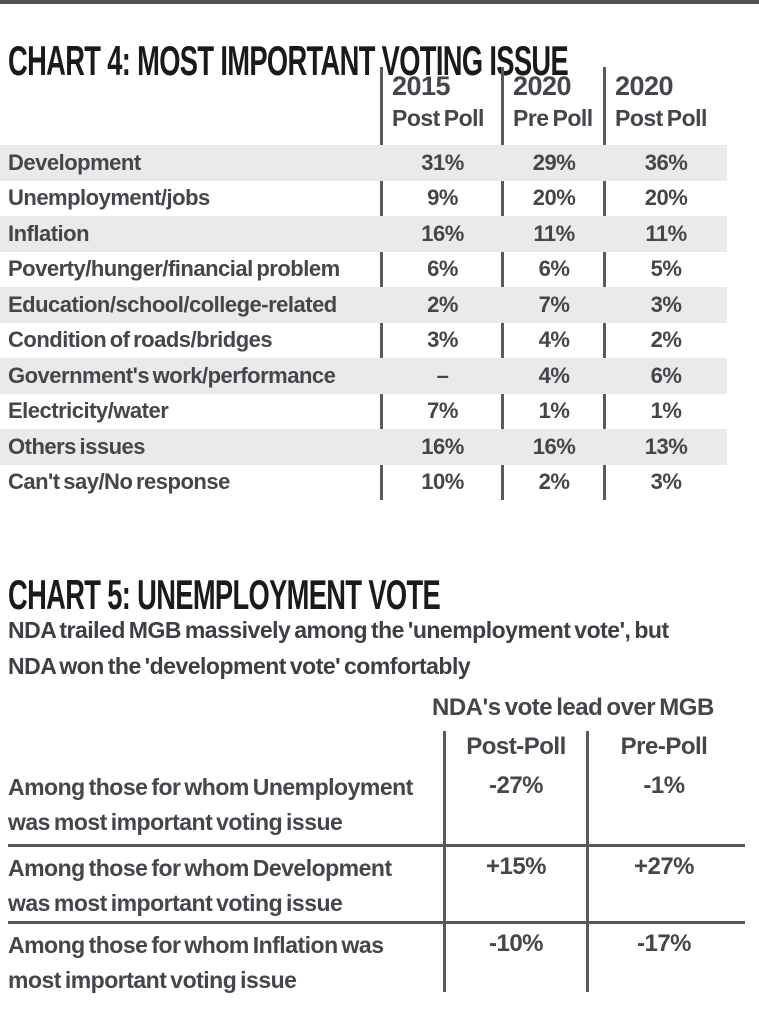 The image size is (759, 1017). I want to click on table-row: Condition of roads/bridges 3% 4% 2%, so click(363, 341).